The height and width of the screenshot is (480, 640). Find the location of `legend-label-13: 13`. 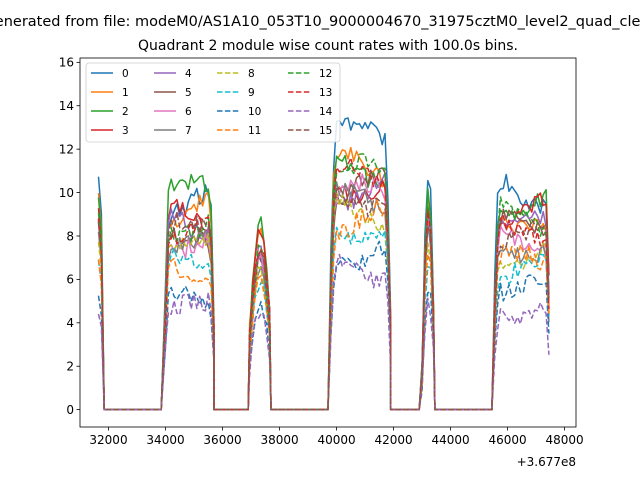

legend-label-13: 13 is located at coordinates (325, 93).